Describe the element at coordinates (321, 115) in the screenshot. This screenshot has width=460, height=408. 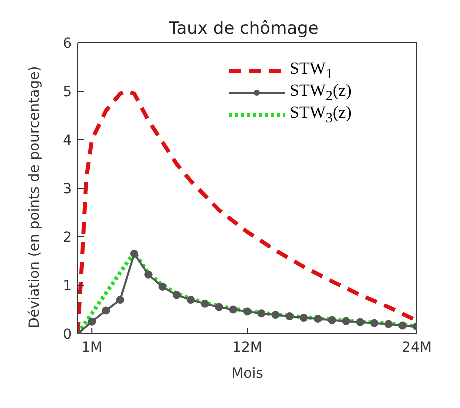
I see `legend-label: STW$_{3}$(z)` at that location.